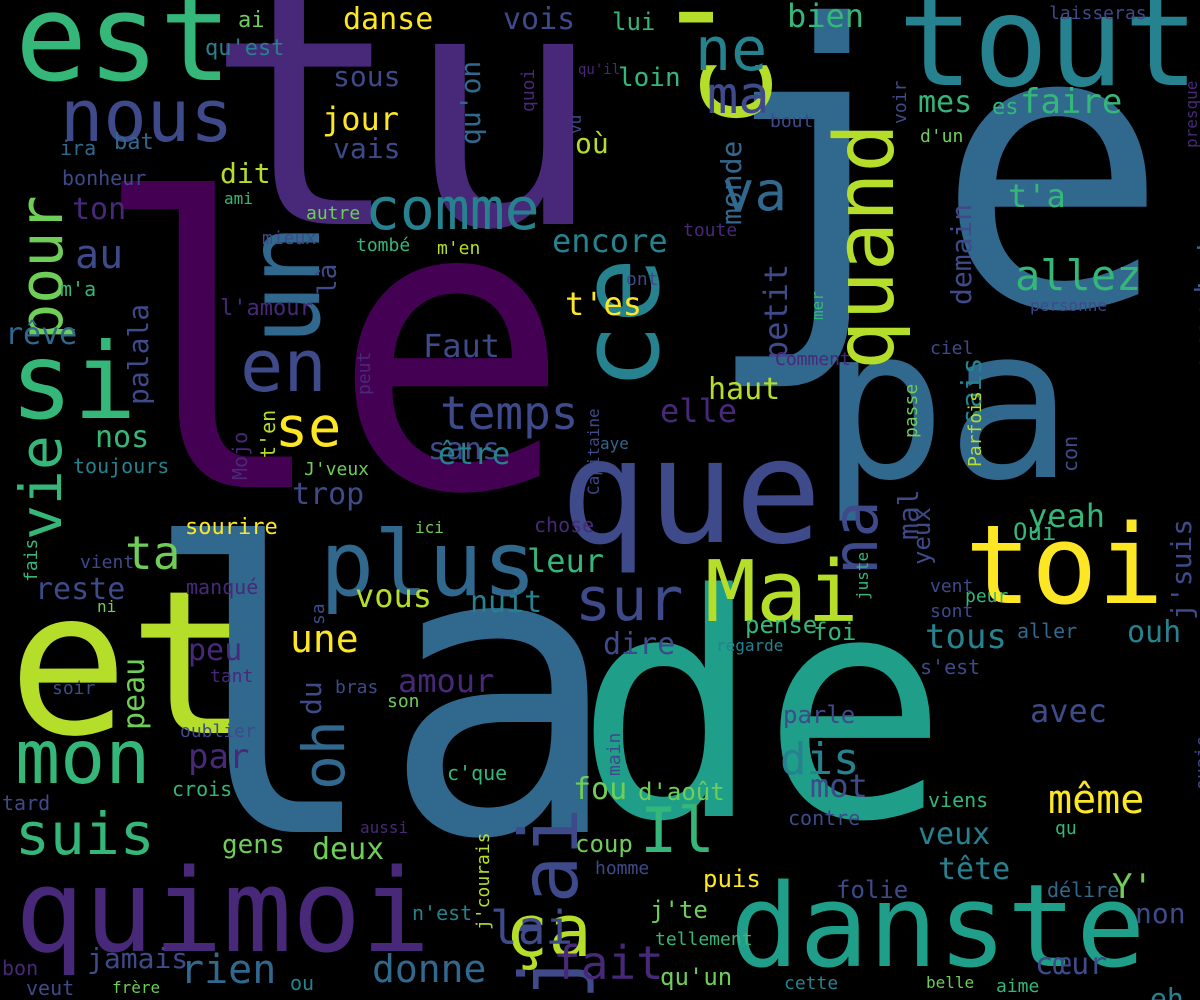 This screenshot has height=1000, width=1200. What do you see at coordinates (429, 969) in the screenshot?
I see `cloud-word: donne` at bounding box center [429, 969].